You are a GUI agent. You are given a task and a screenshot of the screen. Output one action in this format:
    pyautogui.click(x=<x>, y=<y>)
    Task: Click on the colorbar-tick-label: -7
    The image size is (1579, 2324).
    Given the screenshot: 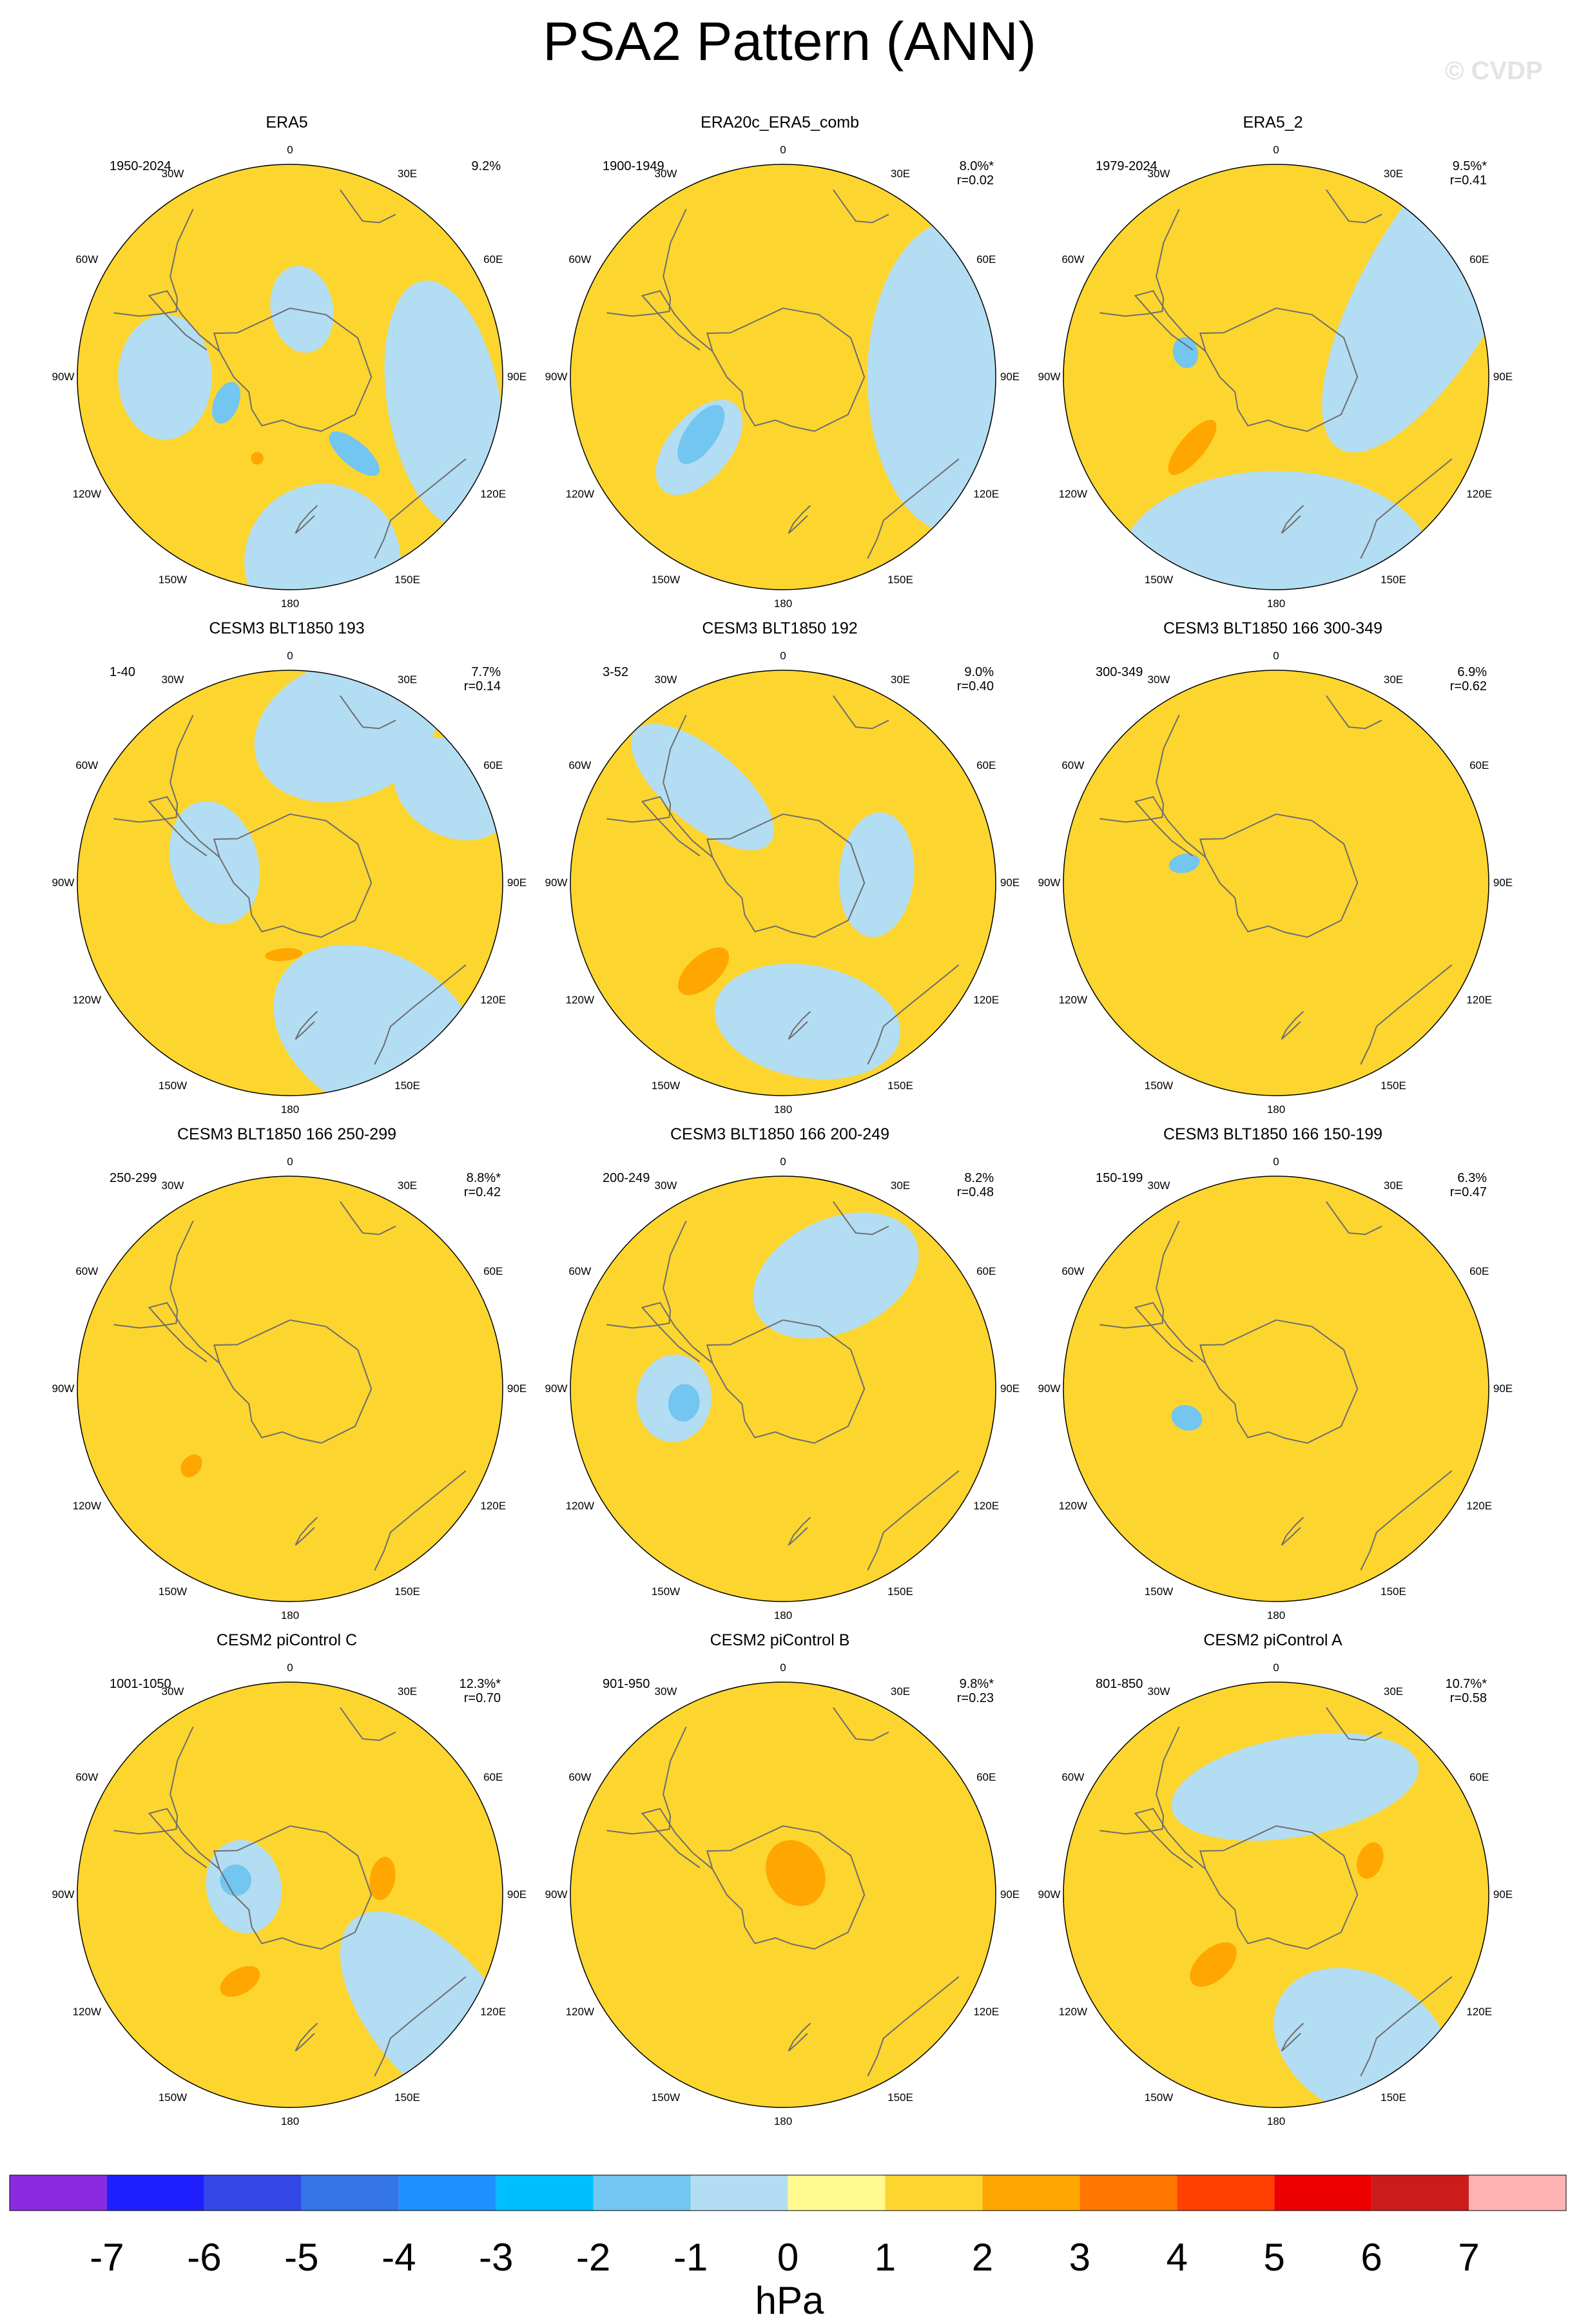 What is the action you would take?
    pyautogui.click(x=107, y=2257)
    